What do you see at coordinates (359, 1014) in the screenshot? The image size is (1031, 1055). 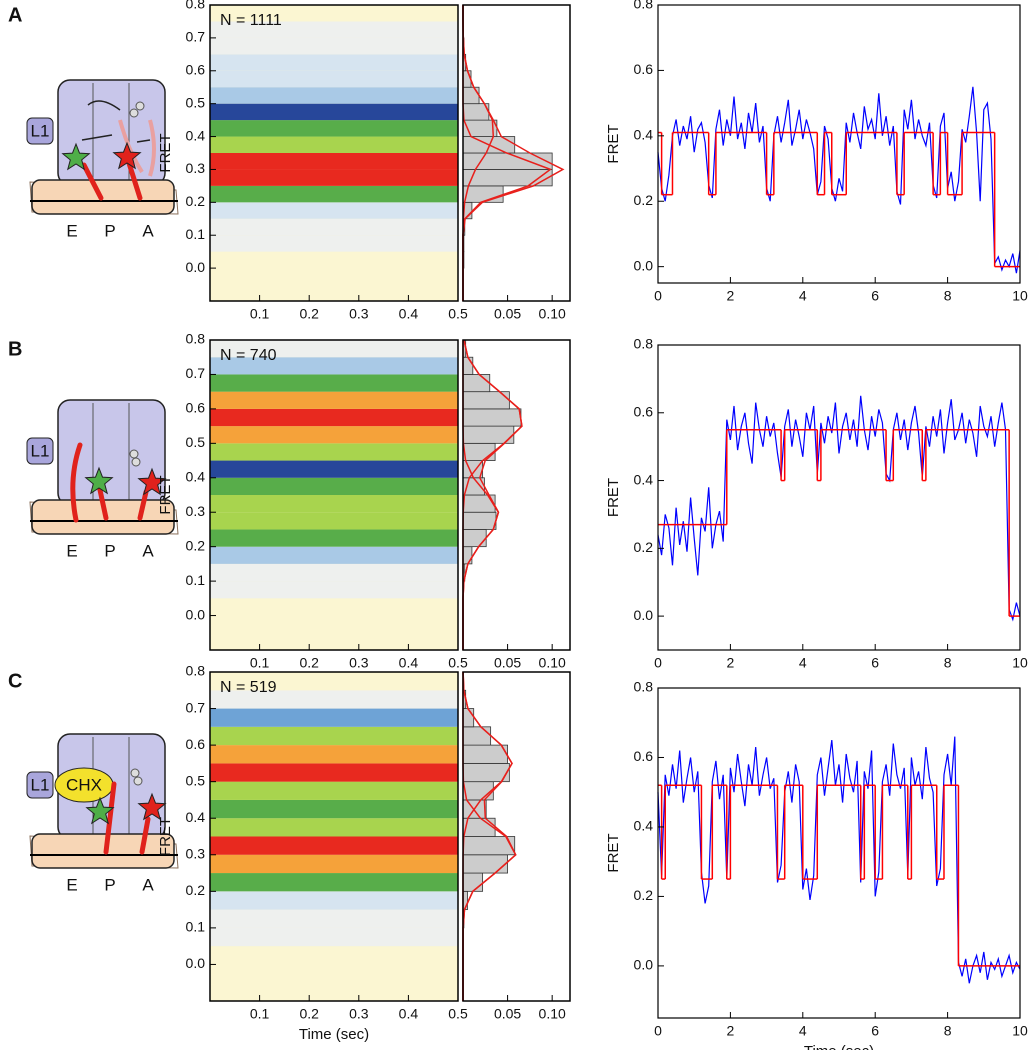 I see `x-tick-label: 0.3` at bounding box center [359, 1014].